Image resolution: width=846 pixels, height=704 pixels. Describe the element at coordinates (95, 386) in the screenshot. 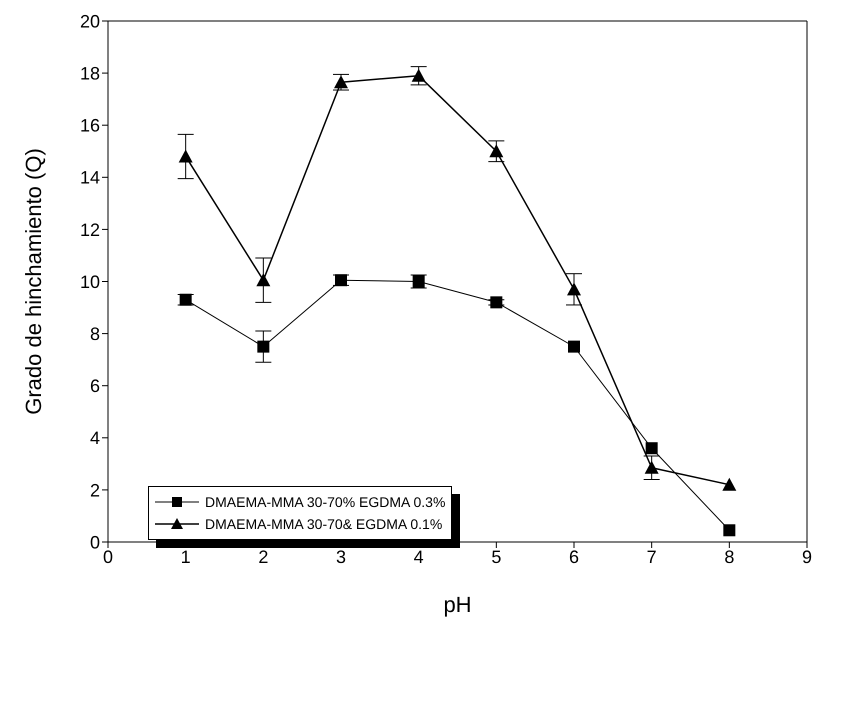

I see `y-tick-label: 6` at that location.